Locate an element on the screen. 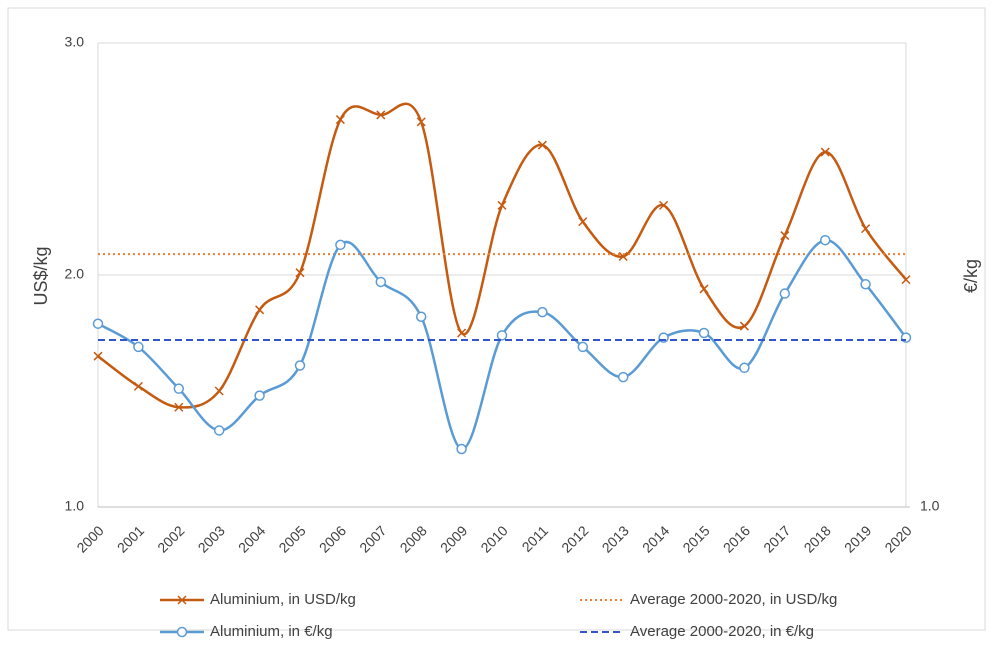 The image size is (992, 651). y-tick-label: 3.0 is located at coordinates (75, 42).